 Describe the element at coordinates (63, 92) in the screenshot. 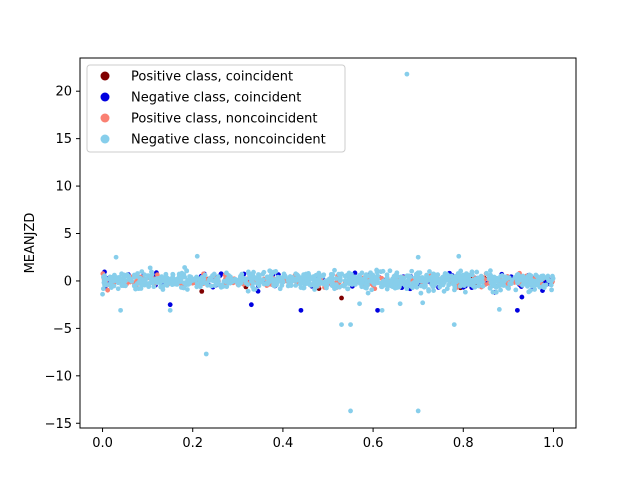

I see `y-tick-label: 20` at that location.